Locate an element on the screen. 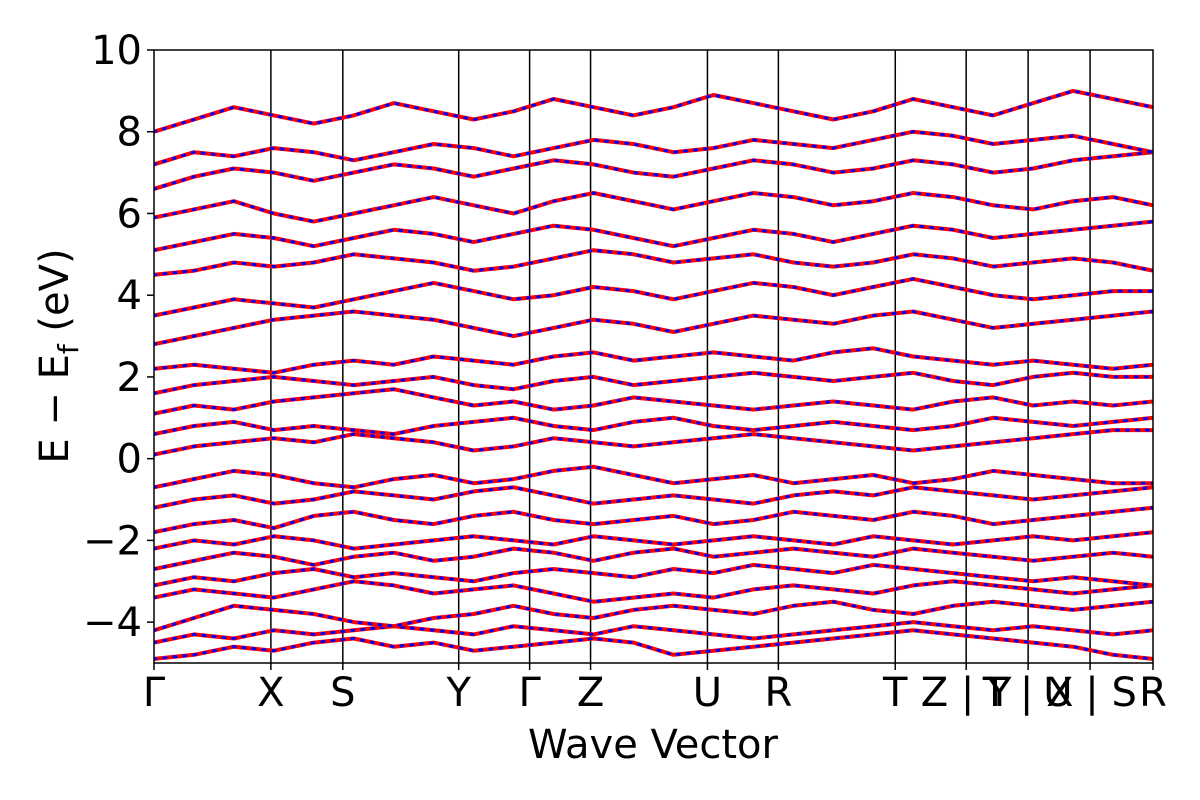 This screenshot has height=800, width=1200. y-tick-label: 4 is located at coordinates (129, 296).